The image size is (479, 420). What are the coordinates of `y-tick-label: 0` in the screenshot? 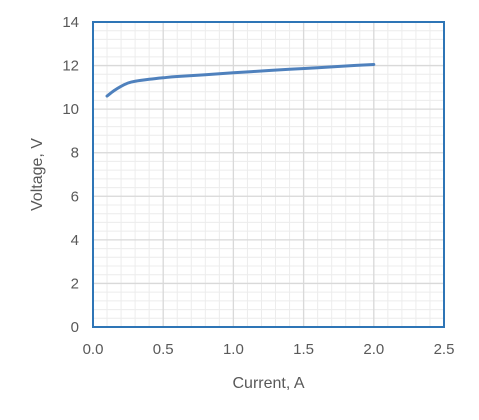 It's located at (75, 327).